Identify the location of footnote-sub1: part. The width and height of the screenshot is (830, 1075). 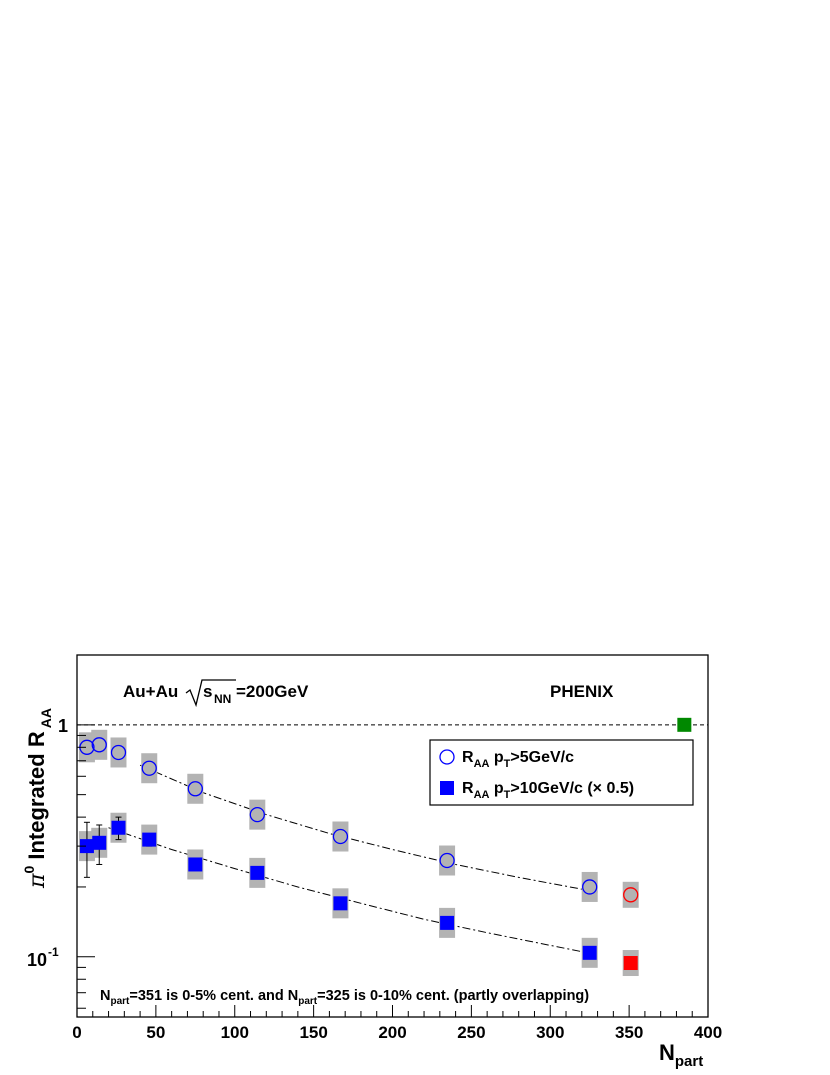
(120, 1001).